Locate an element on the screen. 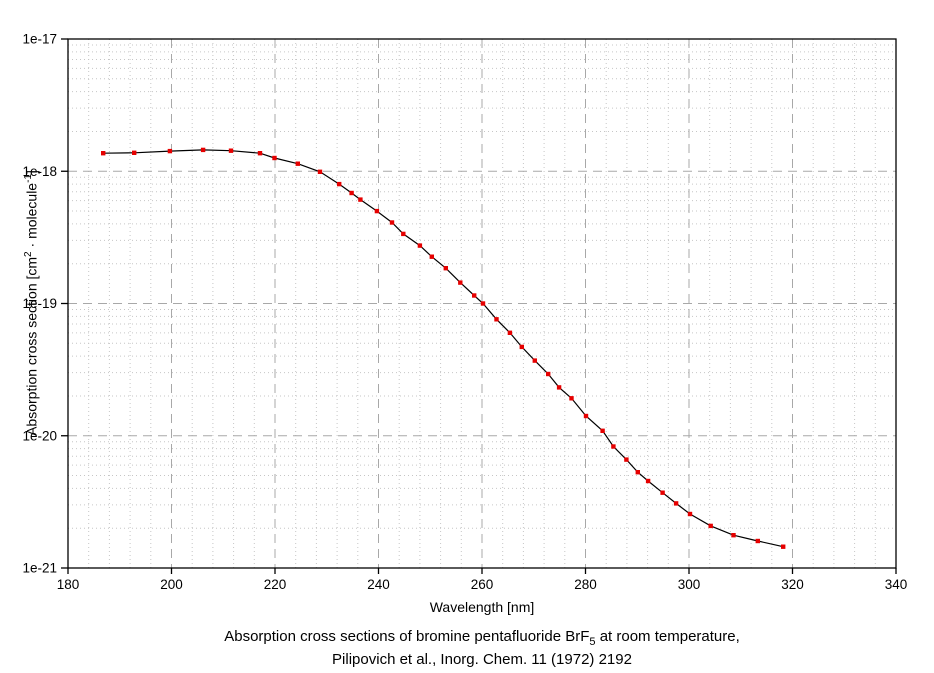 The height and width of the screenshot is (673, 934). x-tick-label: 340 is located at coordinates (896, 584).